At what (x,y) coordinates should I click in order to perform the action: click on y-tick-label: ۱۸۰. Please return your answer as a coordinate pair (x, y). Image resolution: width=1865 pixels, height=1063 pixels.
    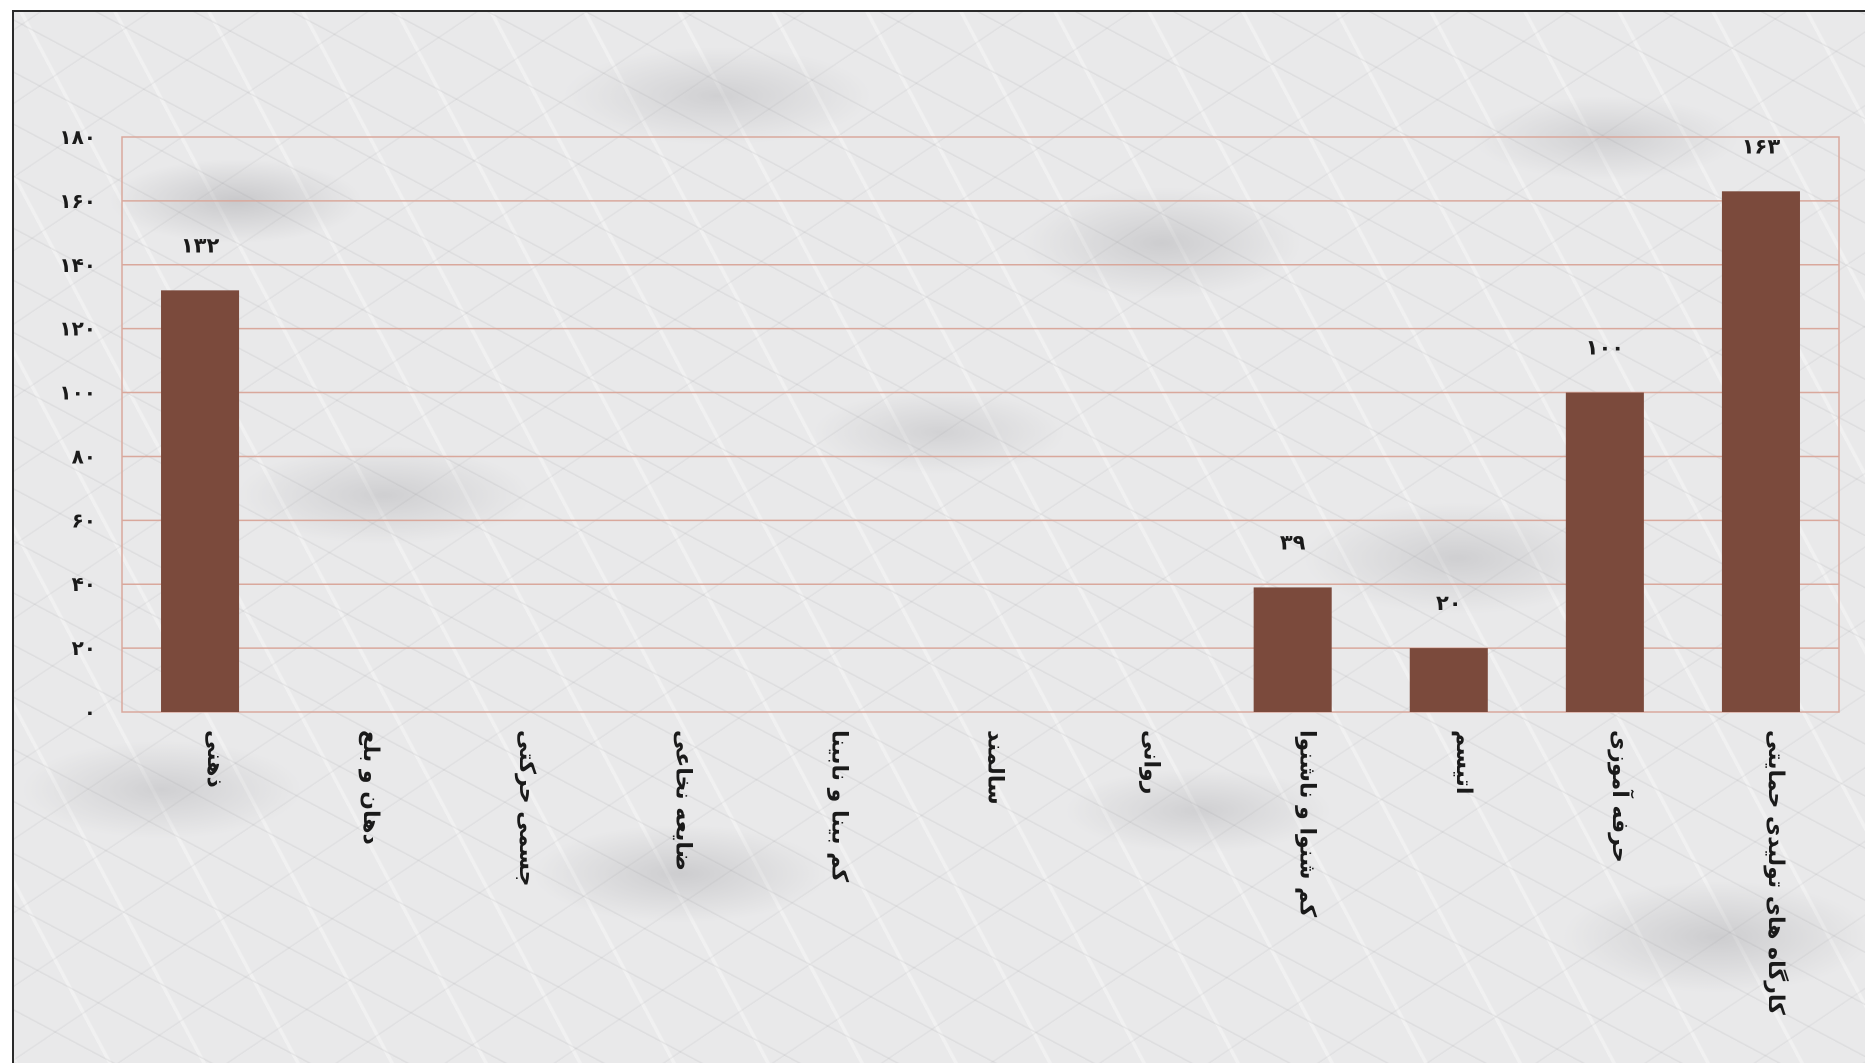
    Looking at the image, I should click on (77, 137).